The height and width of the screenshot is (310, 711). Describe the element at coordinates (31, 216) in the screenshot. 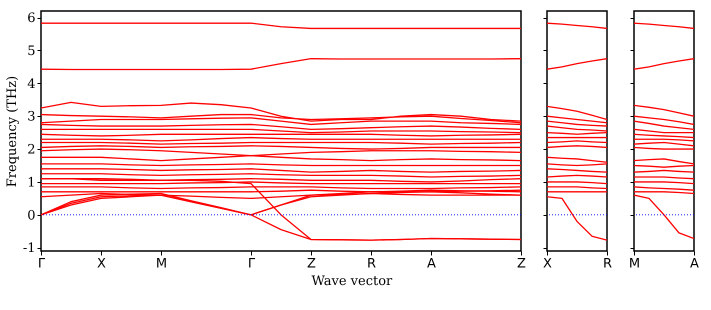

I see `y-tick-label: 0` at that location.